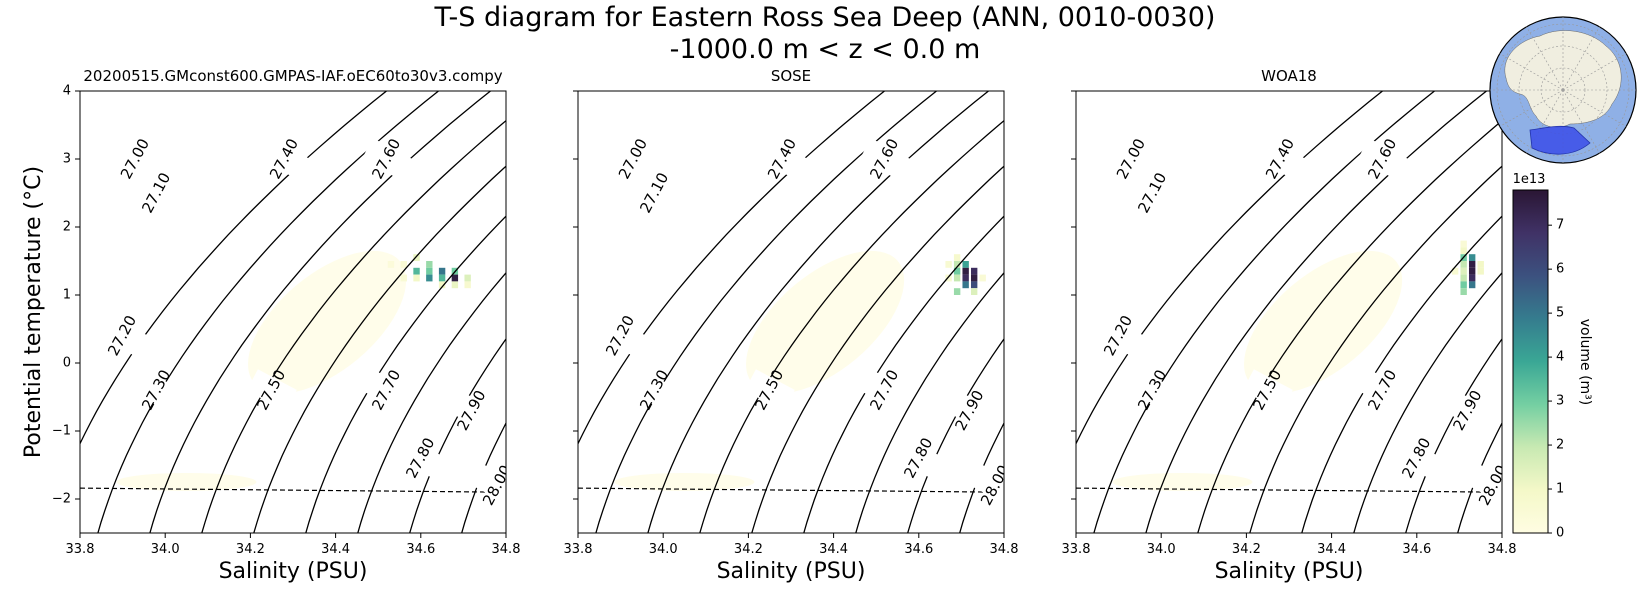 The height and width of the screenshot is (600, 1650). Describe the element at coordinates (1530, 361) in the screenshot. I see `colorbar-bar` at that location.